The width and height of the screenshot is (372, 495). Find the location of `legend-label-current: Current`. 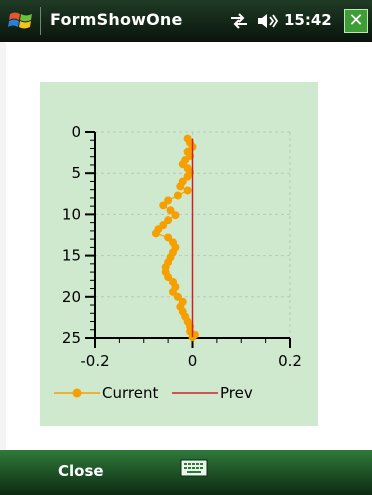

legend-label-current: Current is located at coordinates (130, 393).